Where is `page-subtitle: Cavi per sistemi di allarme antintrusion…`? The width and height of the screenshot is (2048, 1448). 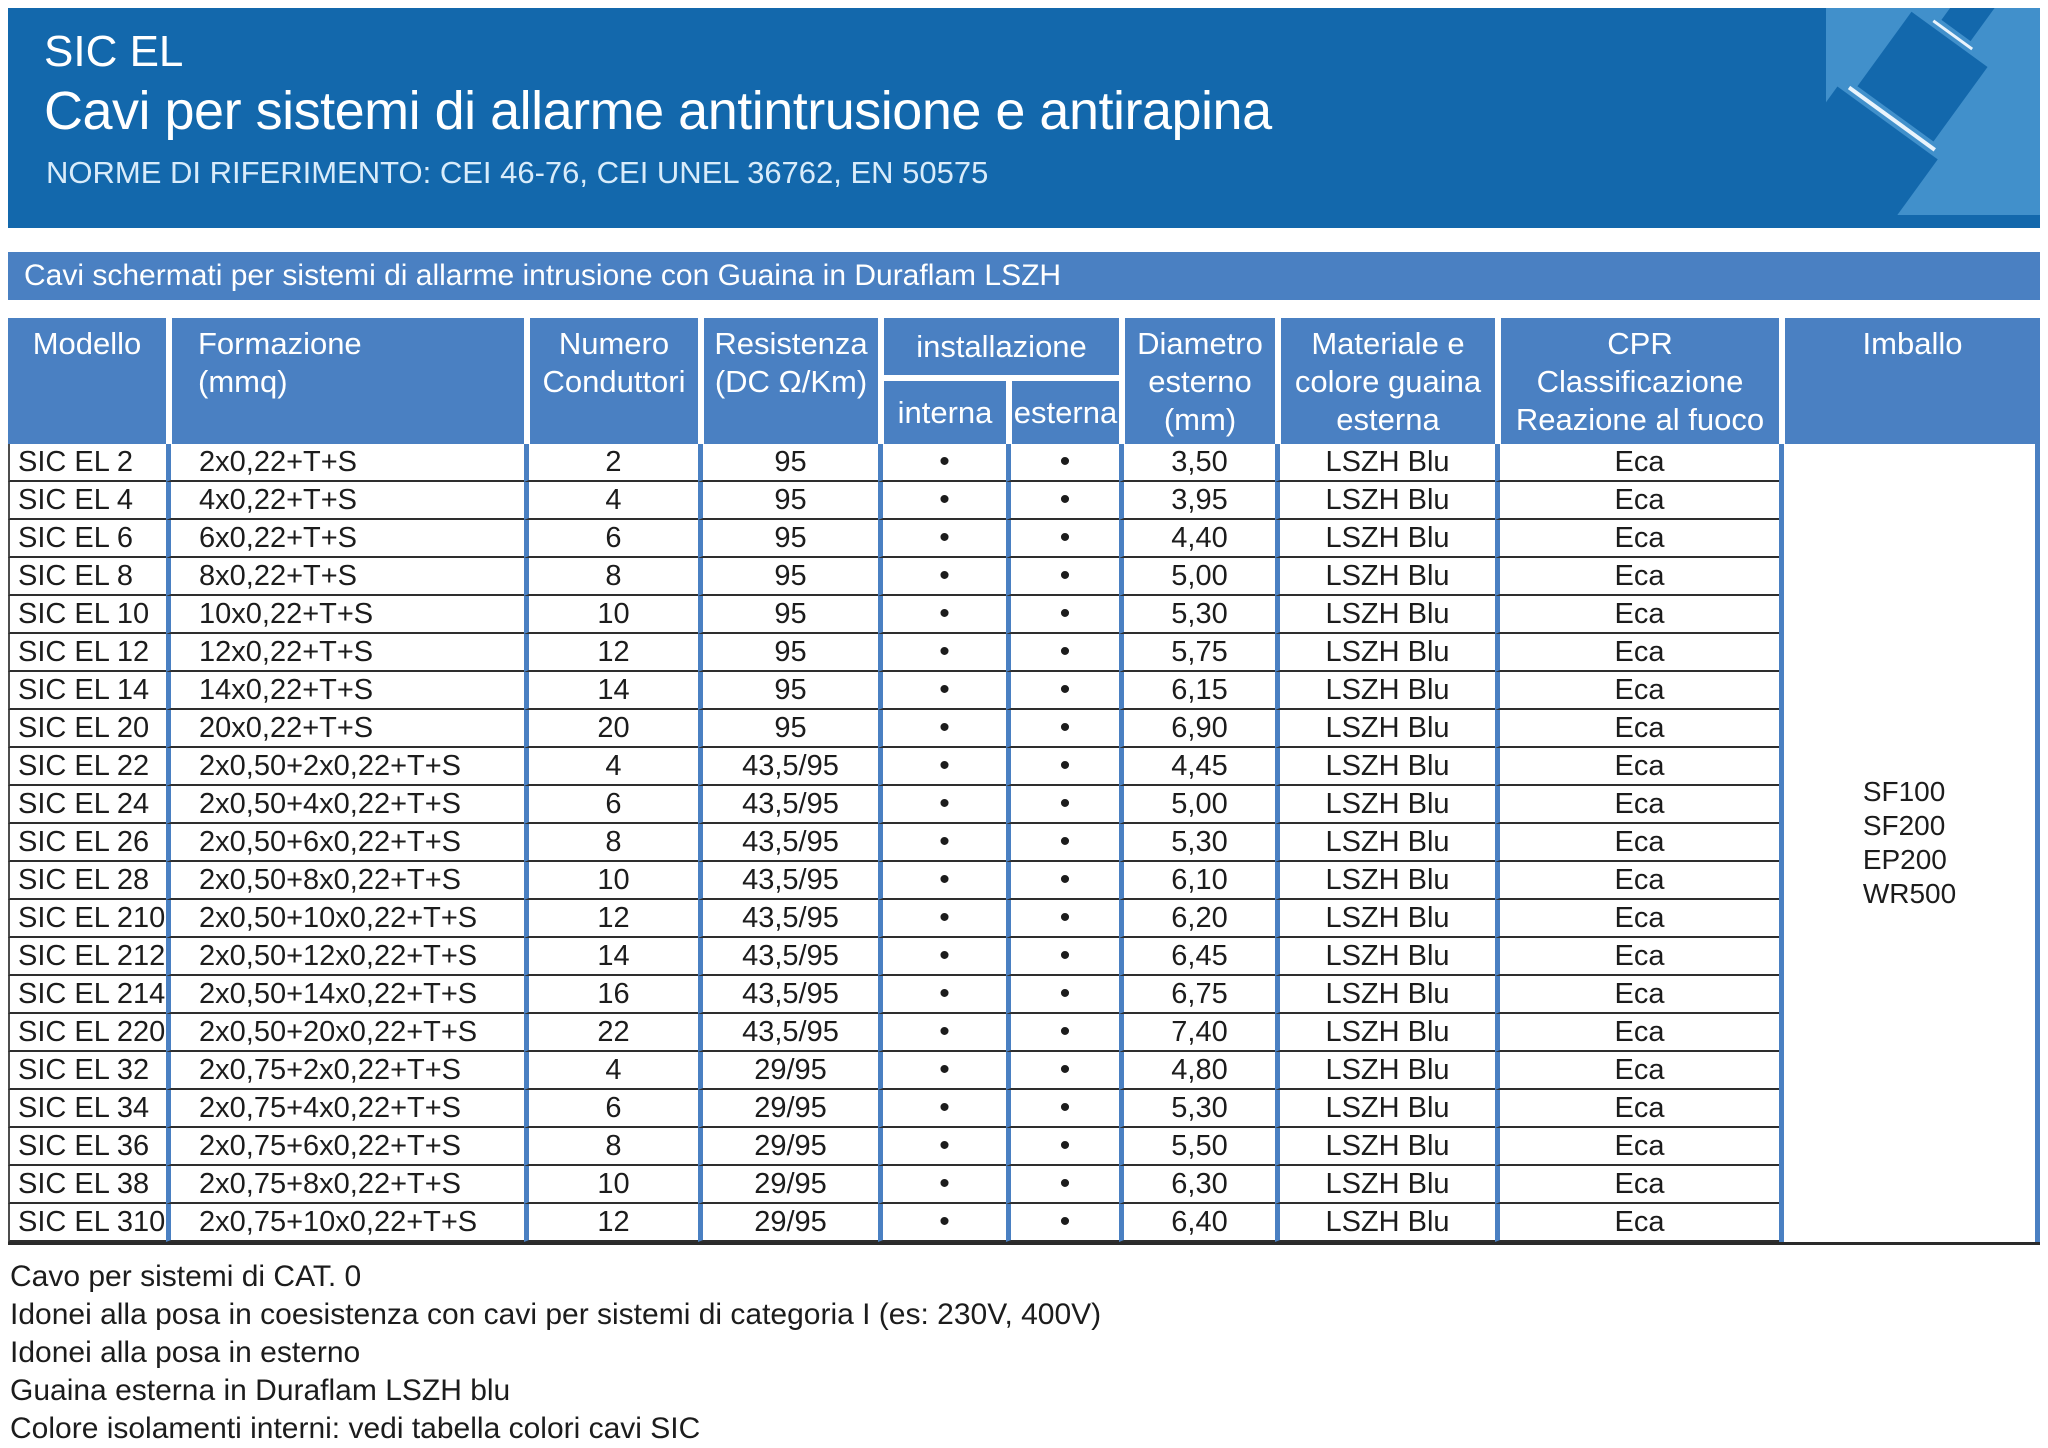
page-subtitle: Cavi per sistemi di allarme antintrusion… is located at coordinates (658, 111).